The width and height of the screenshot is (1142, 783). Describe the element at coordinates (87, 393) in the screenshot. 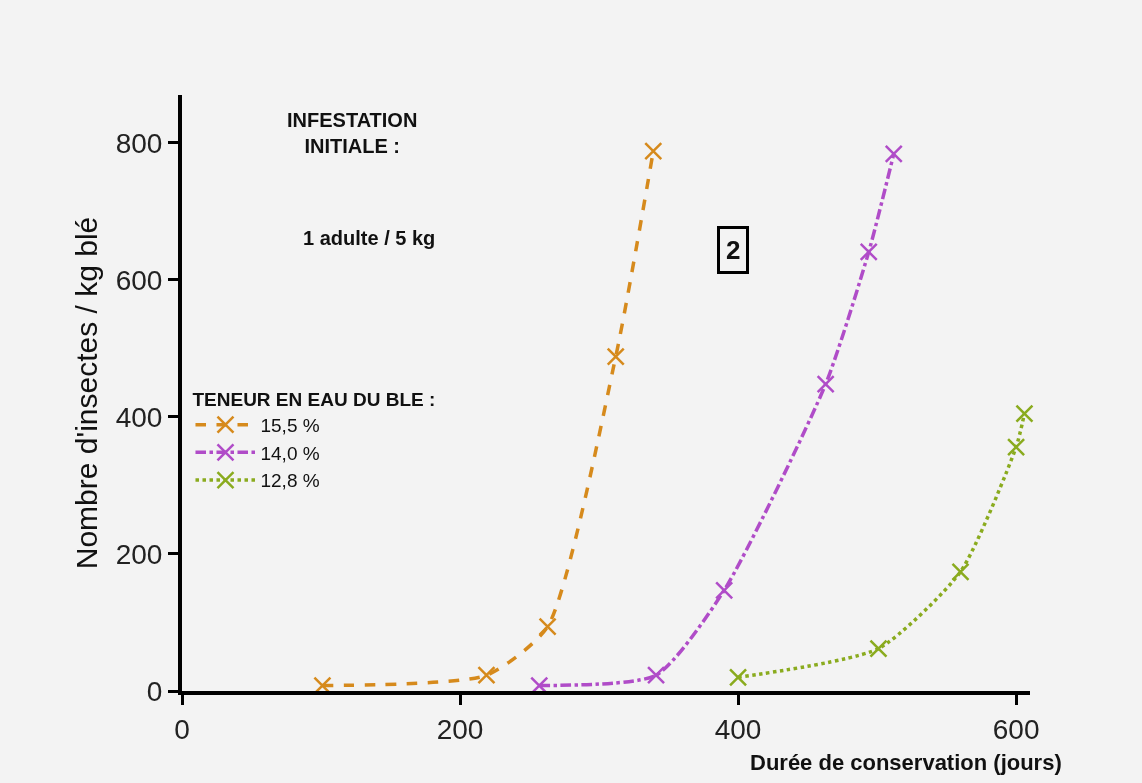

I see `y-axis-title: Nombre d'insectes / kg blé` at that location.